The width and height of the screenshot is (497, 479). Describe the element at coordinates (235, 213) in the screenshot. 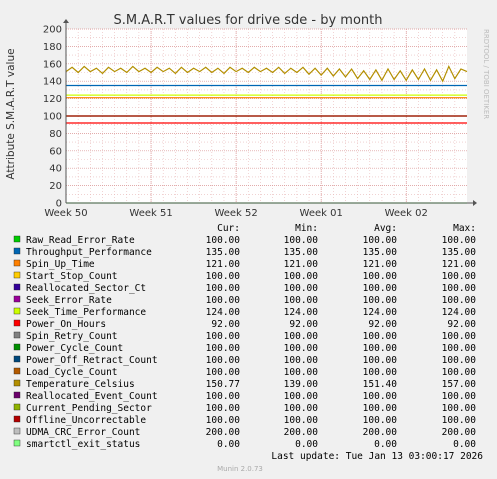

I see `x-tick-label: Week 52` at that location.